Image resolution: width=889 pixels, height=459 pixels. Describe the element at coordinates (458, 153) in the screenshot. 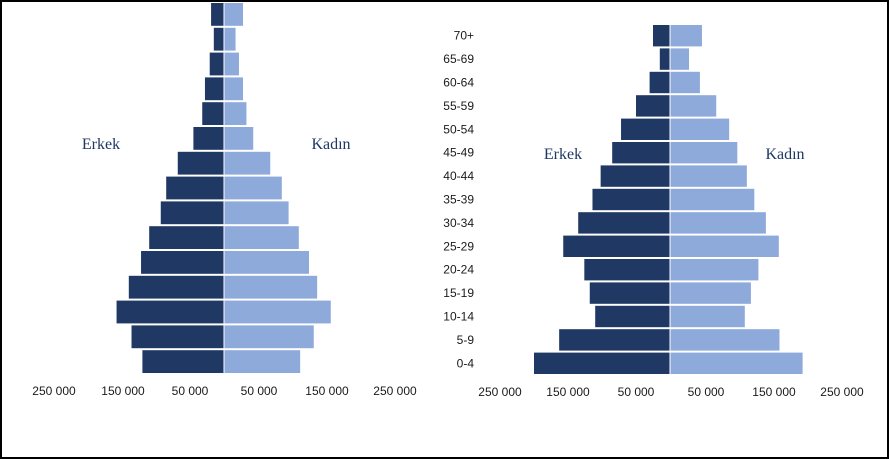

I see `age-label-9: 45-49` at that location.